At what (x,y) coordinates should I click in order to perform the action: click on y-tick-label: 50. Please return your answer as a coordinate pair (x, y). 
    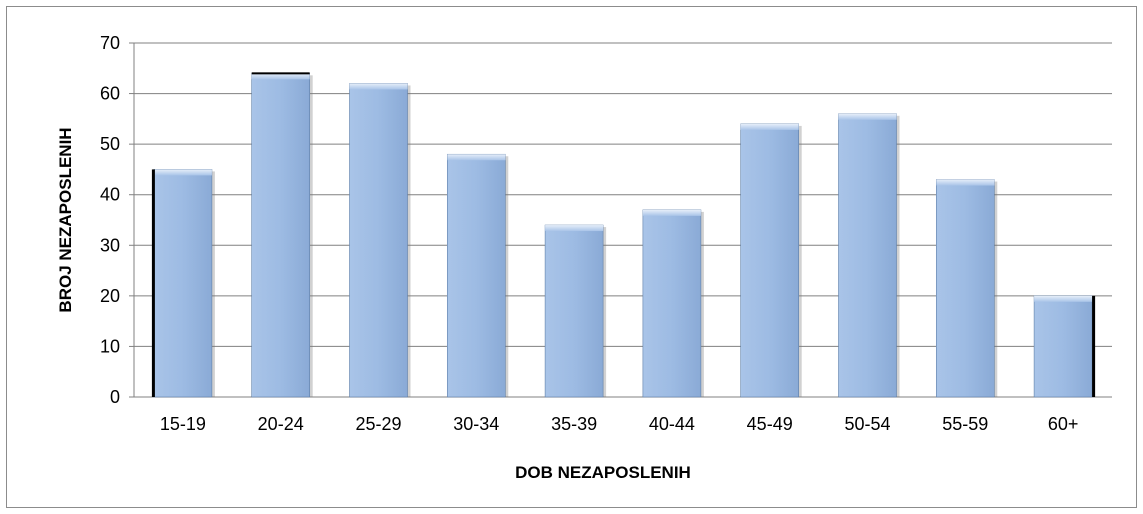
    Looking at the image, I should click on (110, 144).